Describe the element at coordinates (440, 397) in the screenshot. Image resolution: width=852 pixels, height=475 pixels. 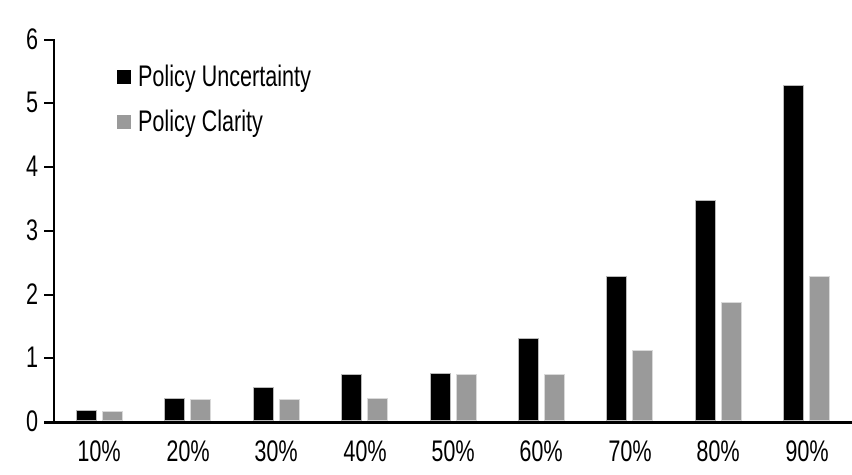
I see `bar-policy-uncertainty-50%` at that location.